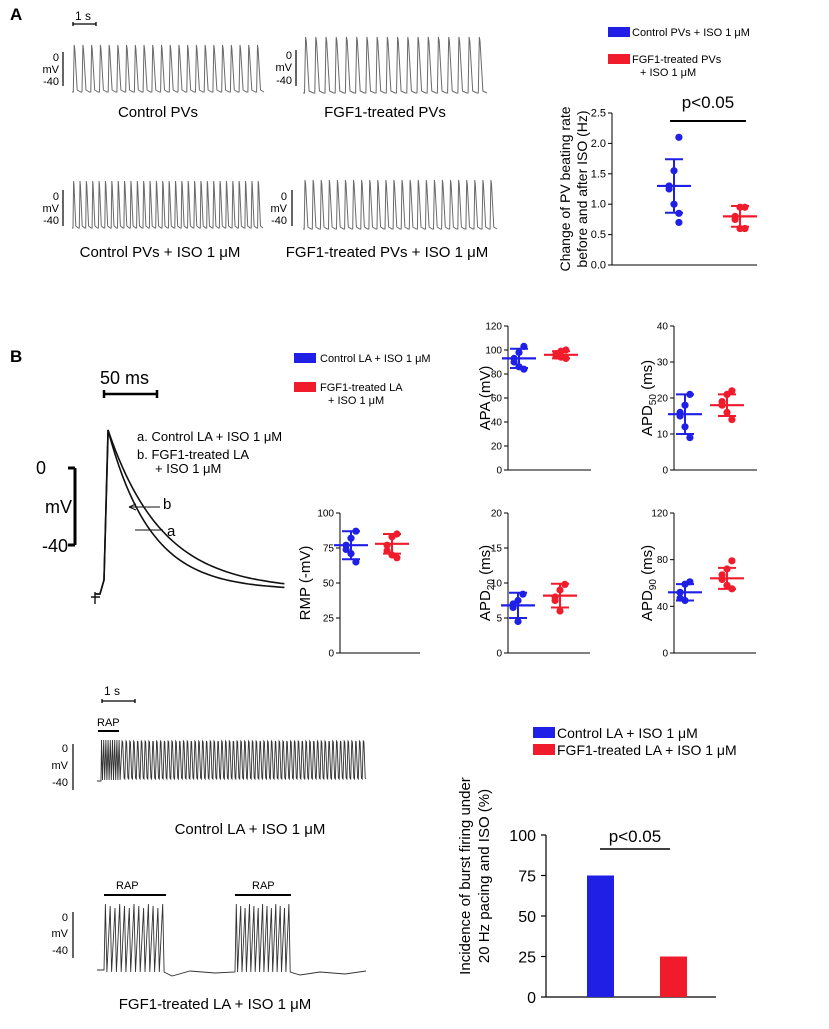 The height and width of the screenshot is (1029, 829). I want to click on chart-apd90: 0 40 80 120 APD90 (ms), so click(697, 584).